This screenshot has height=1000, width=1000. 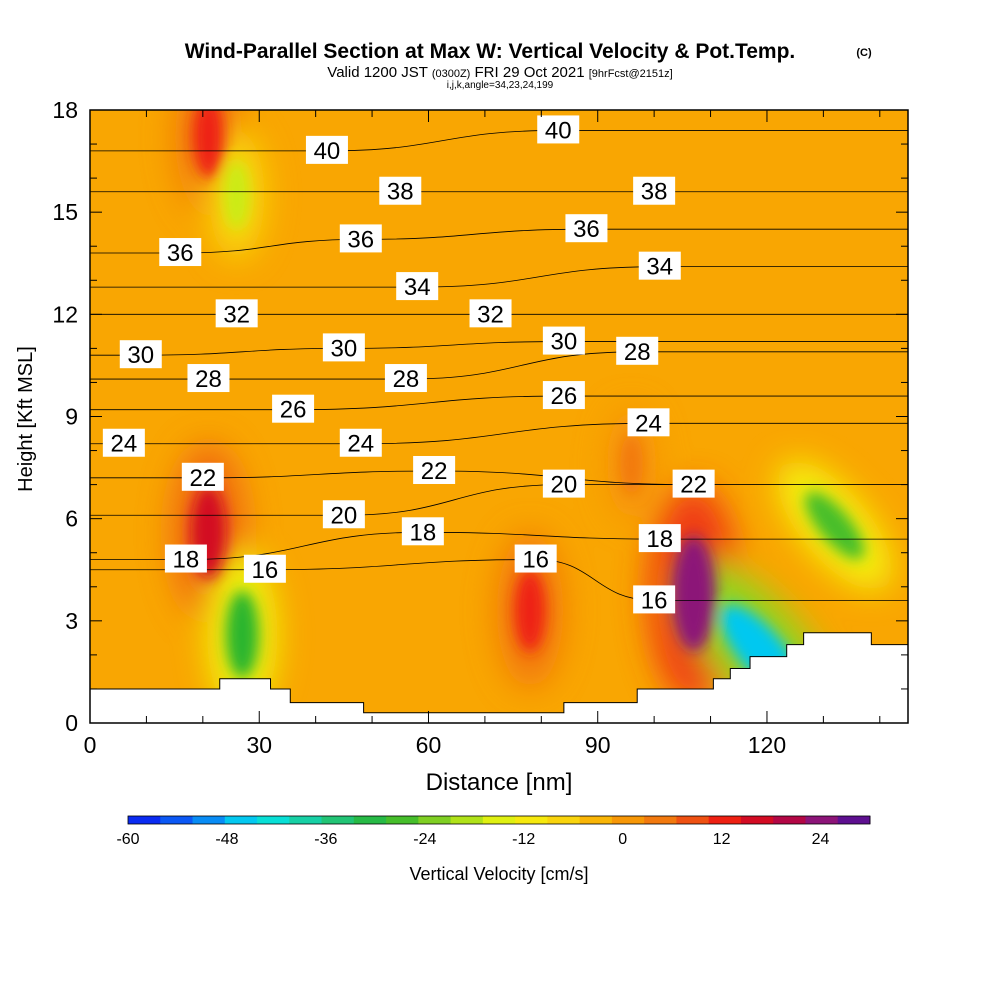 I want to click on y-tick-label: 3, so click(x=71, y=621).